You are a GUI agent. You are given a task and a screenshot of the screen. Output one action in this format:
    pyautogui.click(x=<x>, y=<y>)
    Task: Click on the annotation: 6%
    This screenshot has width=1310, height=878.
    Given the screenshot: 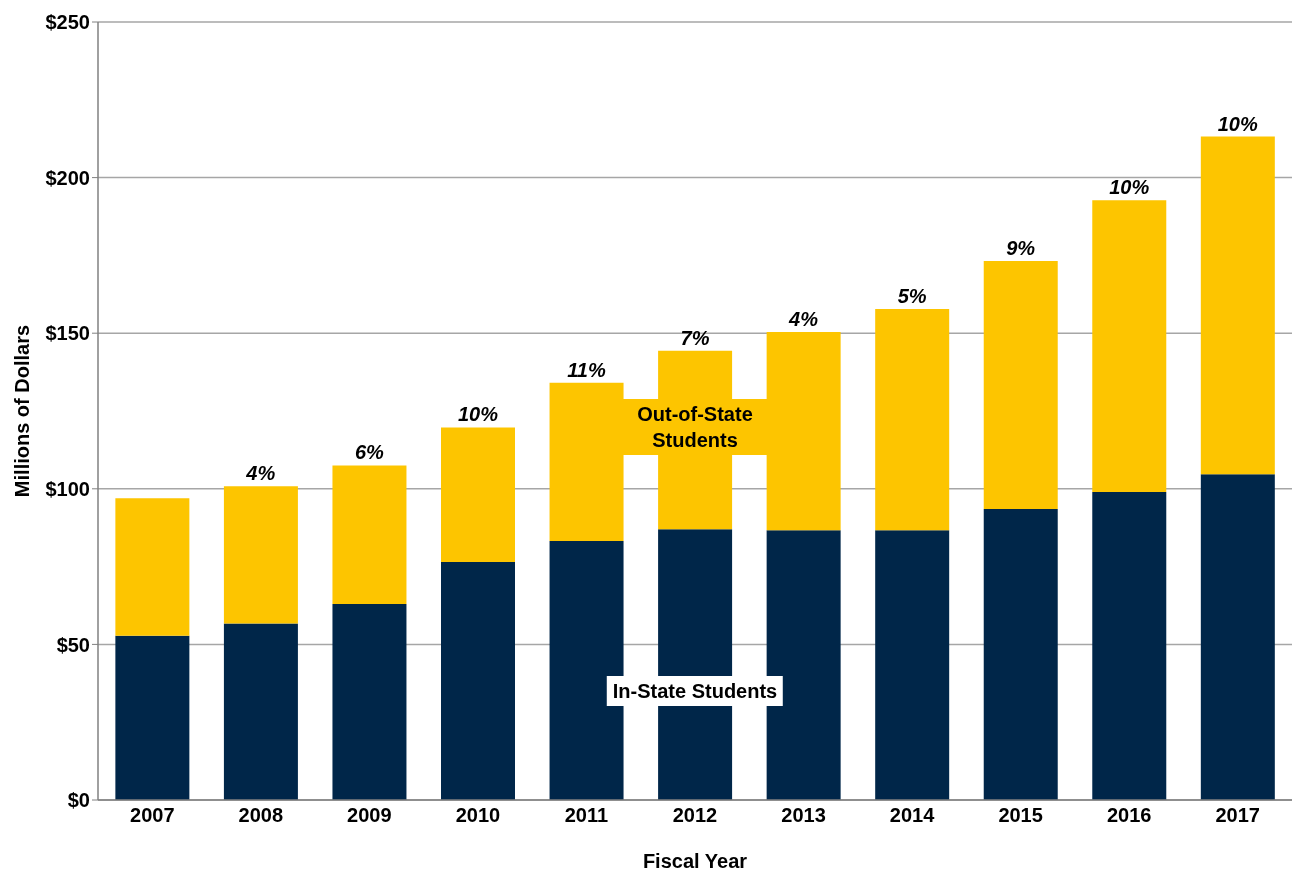 What is the action you would take?
    pyautogui.click(x=369, y=452)
    